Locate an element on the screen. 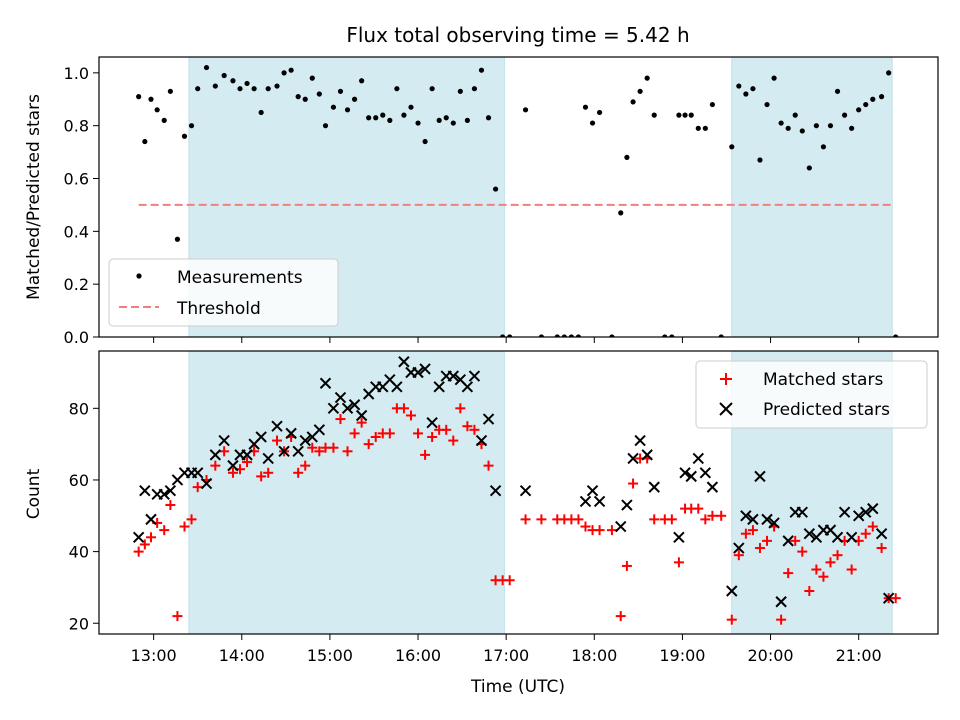 The image size is (960, 720). legend-matched-label: Matched stars is located at coordinates (823, 380).